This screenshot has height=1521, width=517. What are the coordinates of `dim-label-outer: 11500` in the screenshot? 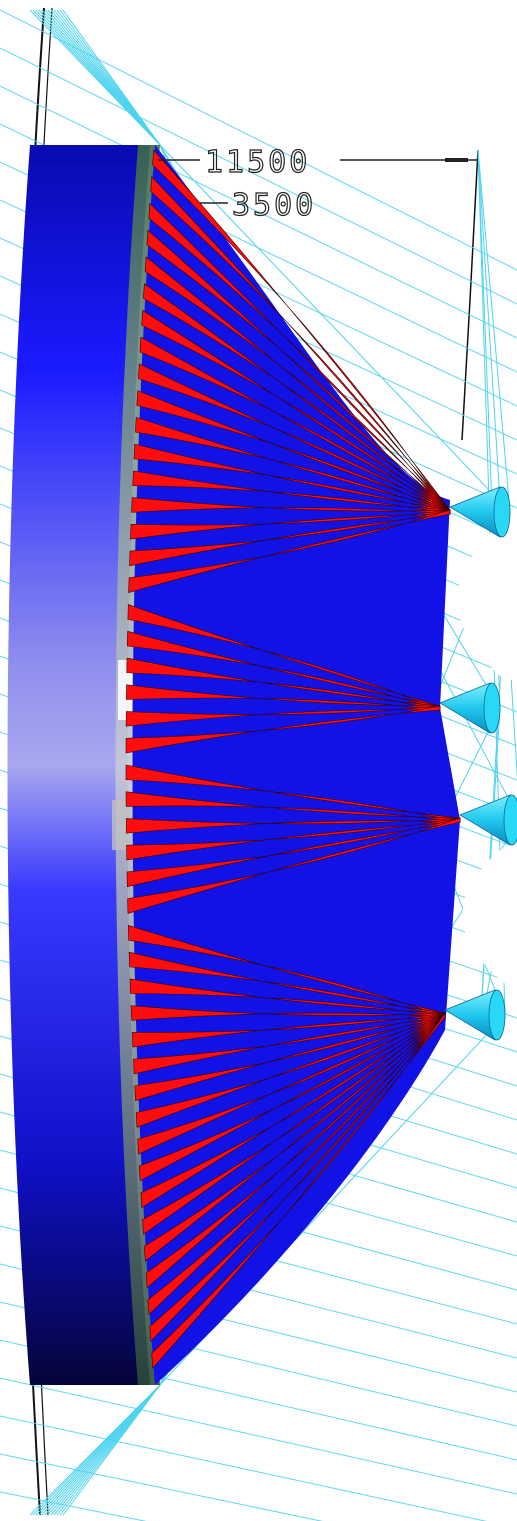 It's located at (257, 162).